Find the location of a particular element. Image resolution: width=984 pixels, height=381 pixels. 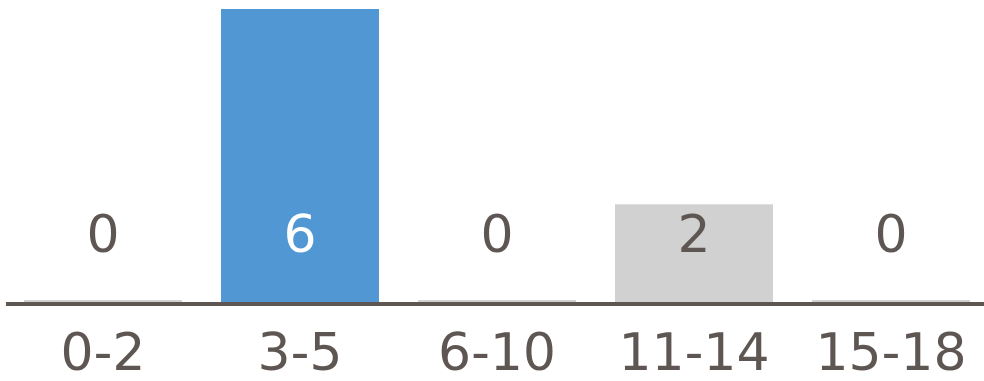

x-tick-label-6-10: 6-10 is located at coordinates (497, 352).